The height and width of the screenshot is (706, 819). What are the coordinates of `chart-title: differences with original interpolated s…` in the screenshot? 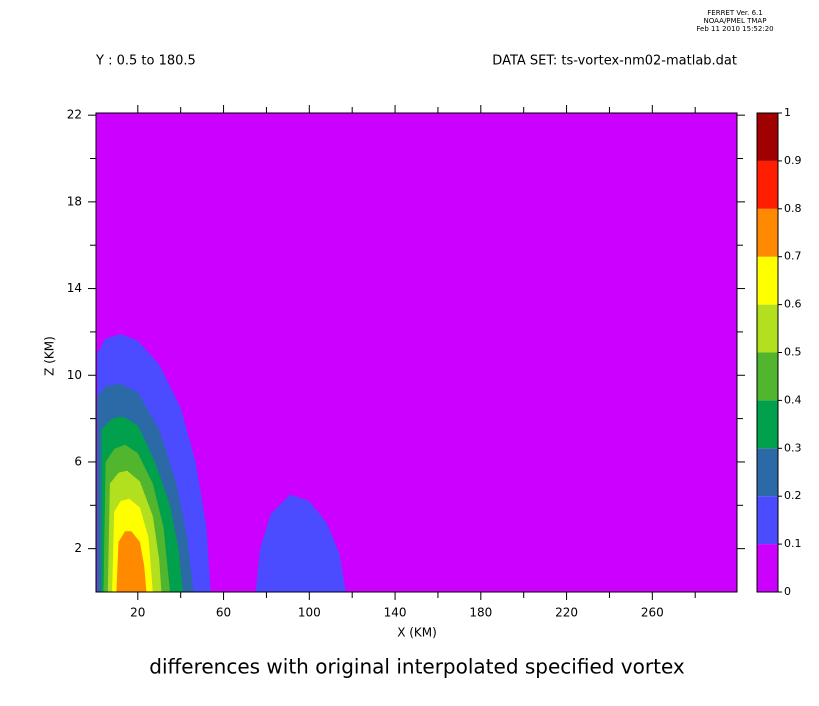 It's located at (417, 667).